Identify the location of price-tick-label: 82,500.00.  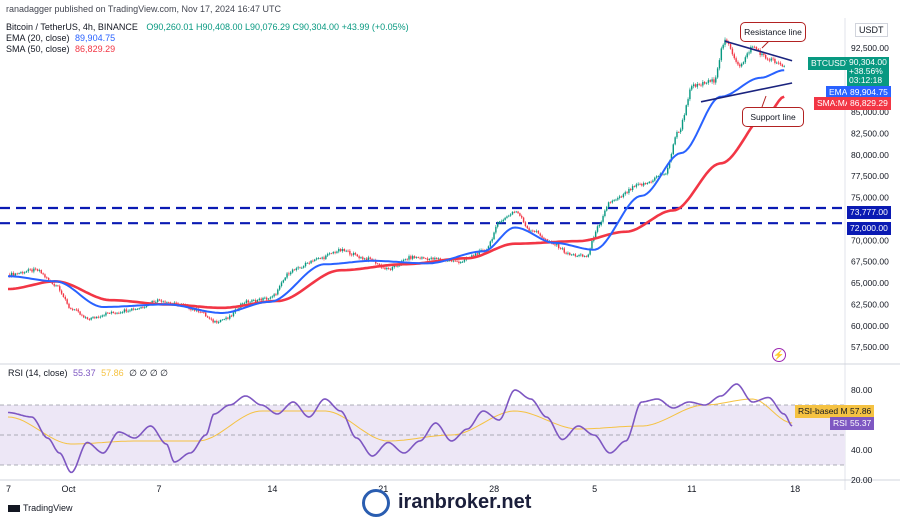
(870, 133).